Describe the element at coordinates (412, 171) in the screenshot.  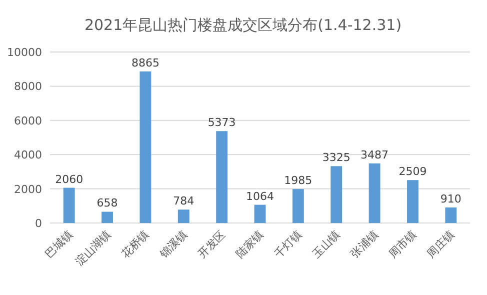
I see `data-label: 2509` at that location.